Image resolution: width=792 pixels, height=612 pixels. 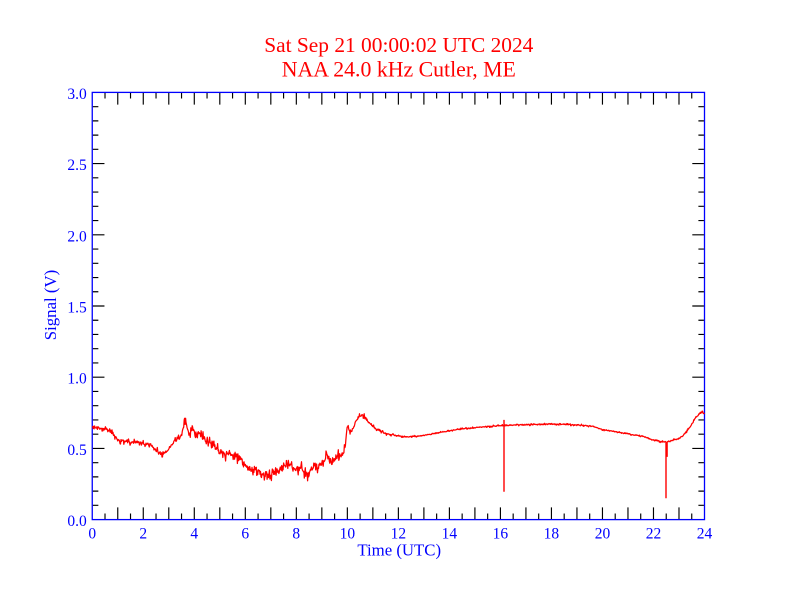 What do you see at coordinates (77, 236) in the screenshot?
I see `svg-text: 2.0` at bounding box center [77, 236].